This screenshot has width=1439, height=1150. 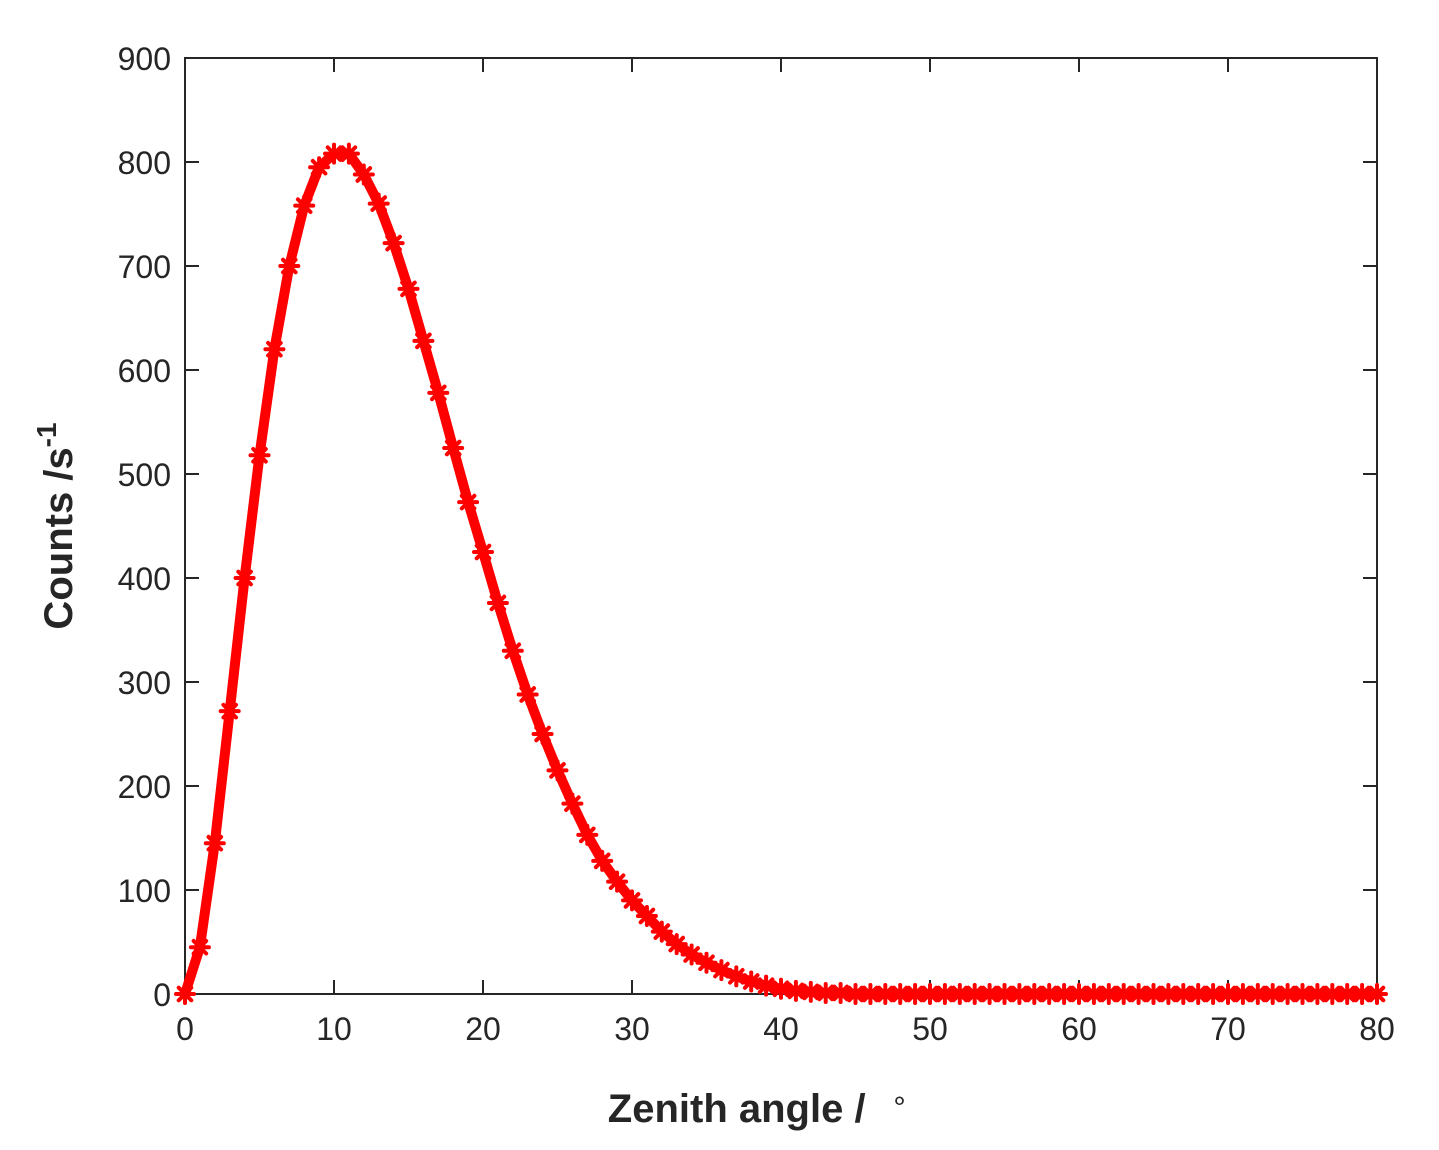 I want to click on x-axis-title: Zenith angle / ∘, so click(x=758, y=1108).